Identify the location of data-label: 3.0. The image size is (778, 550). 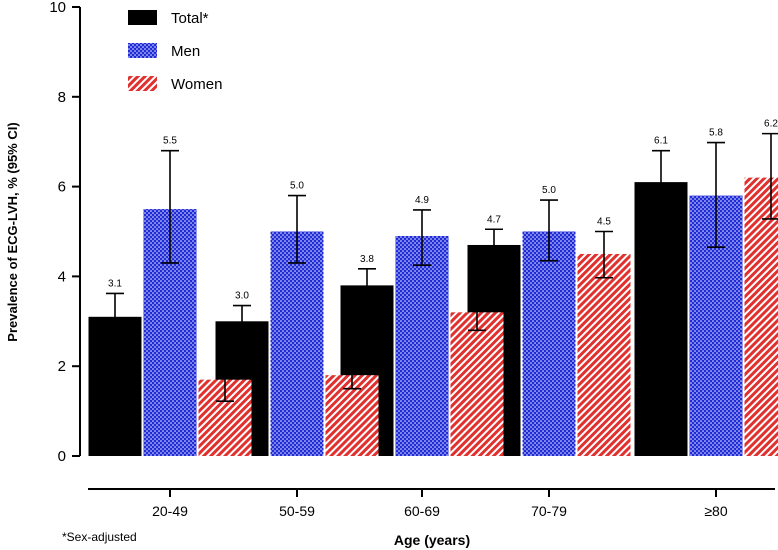
(242, 296).